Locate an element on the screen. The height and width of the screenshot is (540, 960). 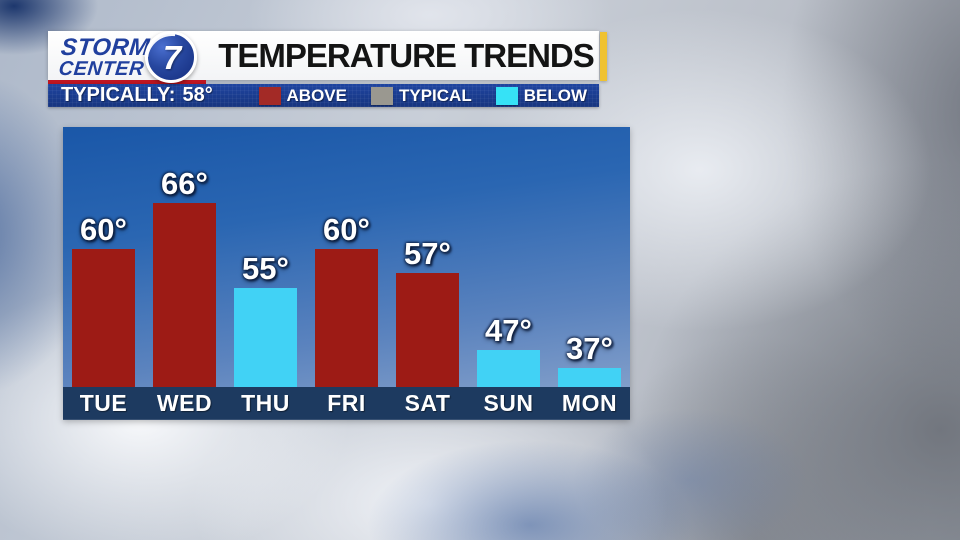
bar-mon is located at coordinates (589, 377).